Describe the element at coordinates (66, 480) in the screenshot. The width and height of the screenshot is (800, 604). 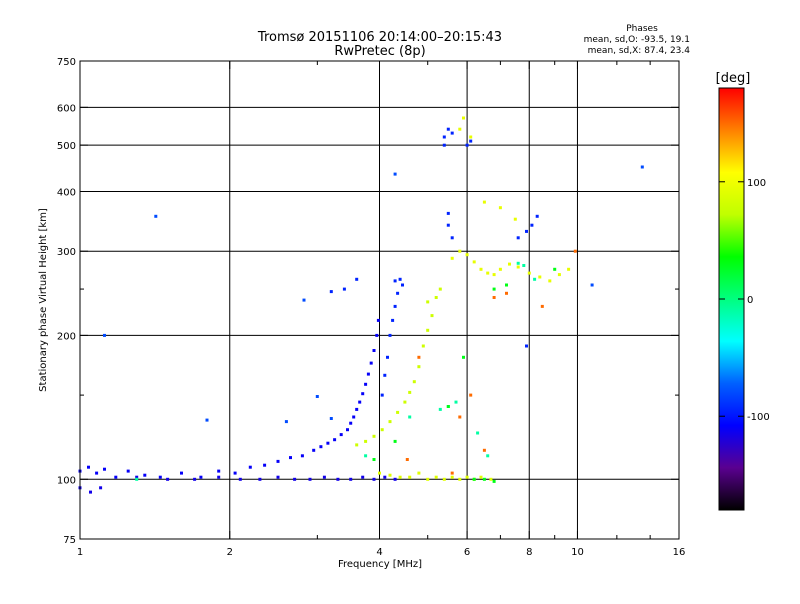
I see `y-tick-label: 100` at that location.